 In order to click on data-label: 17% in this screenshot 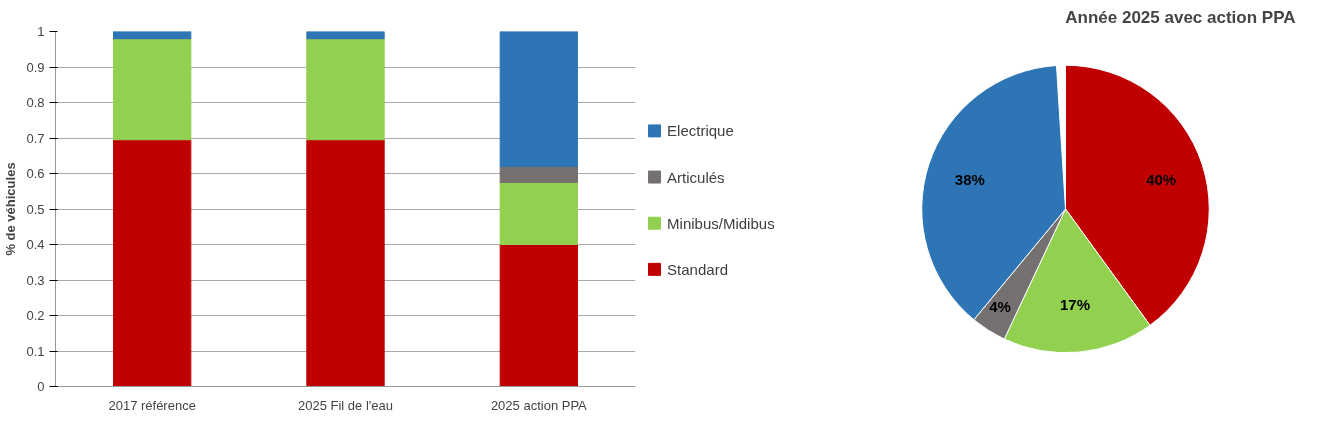, I will do `click(1074, 304)`.